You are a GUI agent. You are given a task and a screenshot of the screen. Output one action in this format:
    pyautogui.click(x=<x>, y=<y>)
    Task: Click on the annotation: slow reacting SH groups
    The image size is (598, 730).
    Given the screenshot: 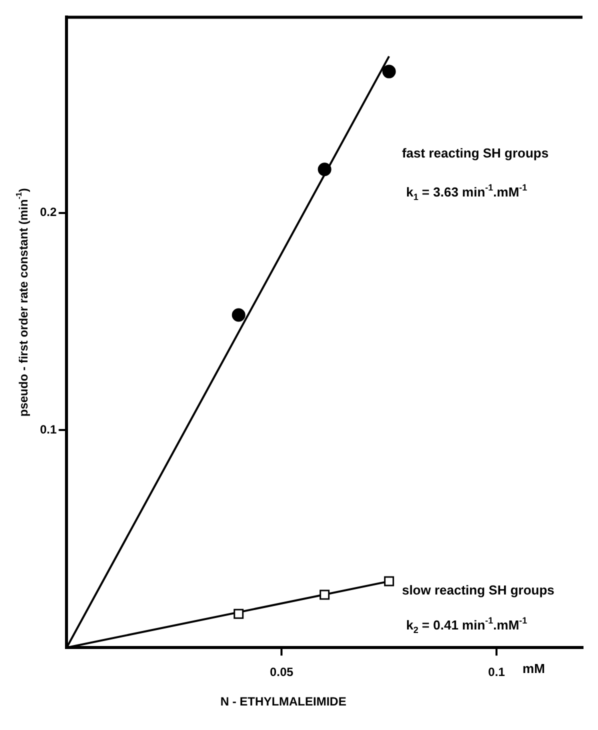 What is the action you would take?
    pyautogui.click(x=478, y=590)
    